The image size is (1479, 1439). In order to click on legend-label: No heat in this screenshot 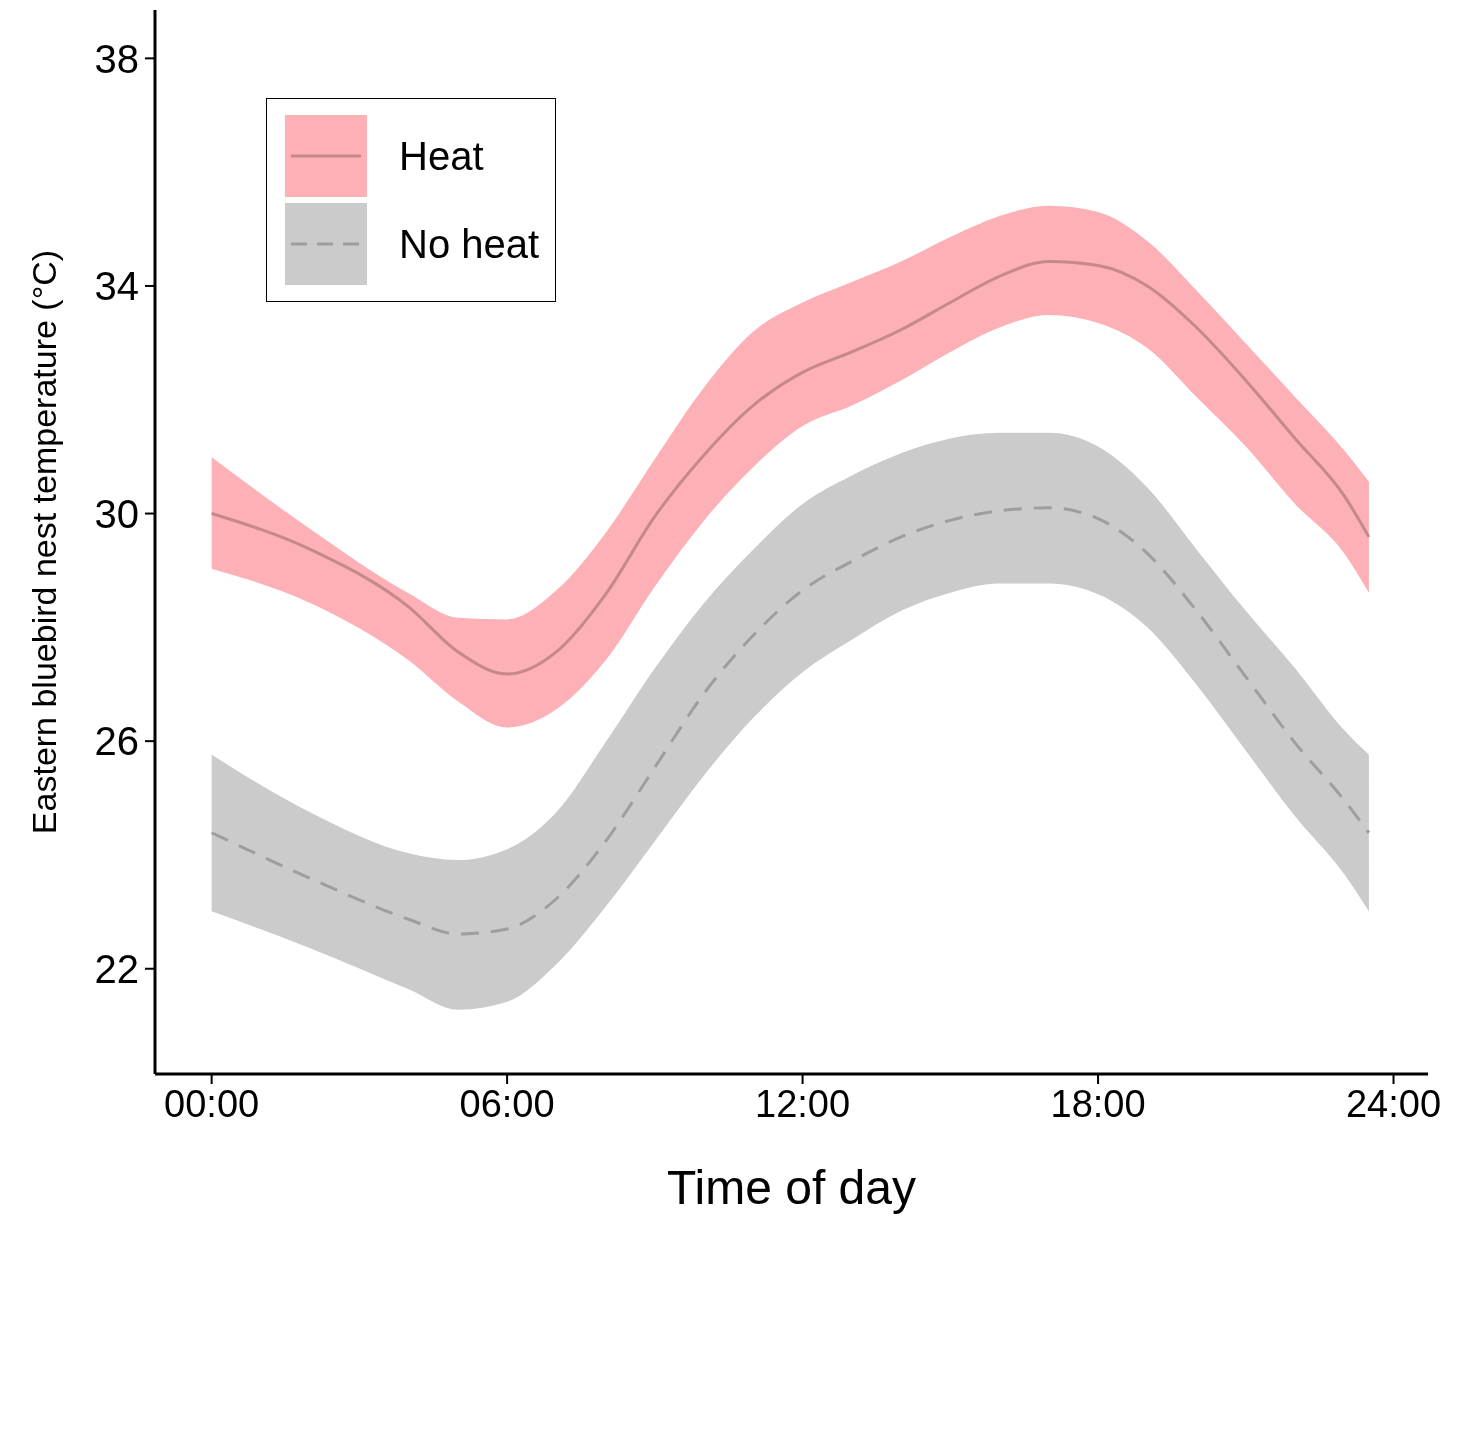, I will do `click(469, 244)`.